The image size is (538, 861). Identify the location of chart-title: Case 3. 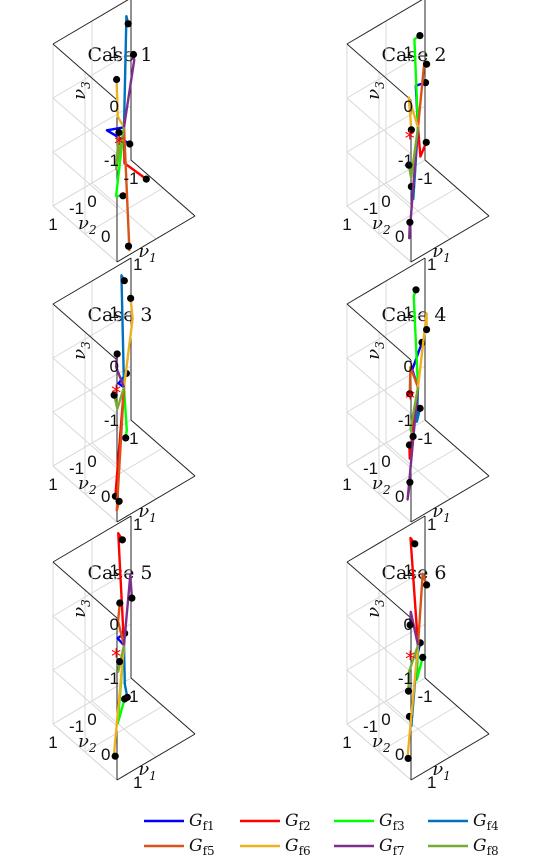
(120, 315).